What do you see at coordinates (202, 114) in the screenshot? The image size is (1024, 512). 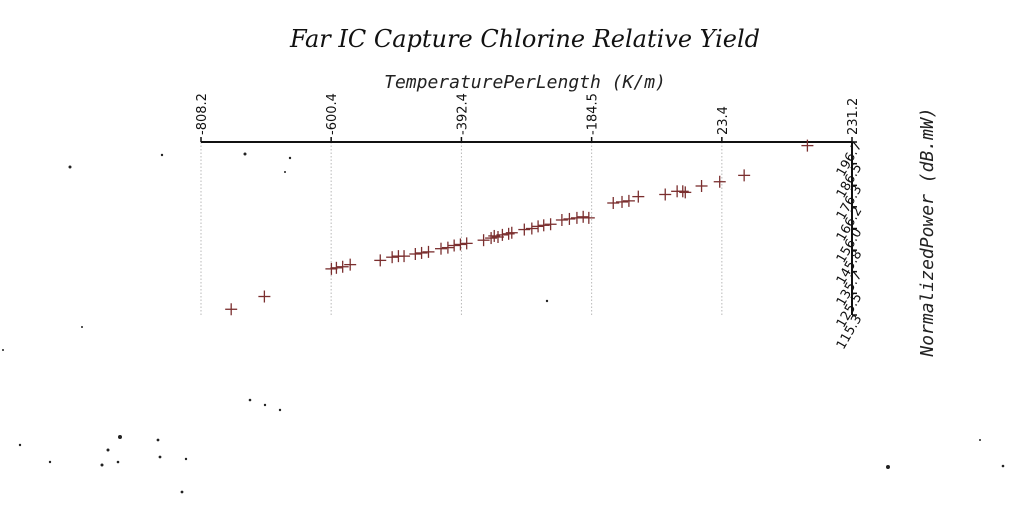 I see `x-tick-label: -808.2` at bounding box center [202, 114].